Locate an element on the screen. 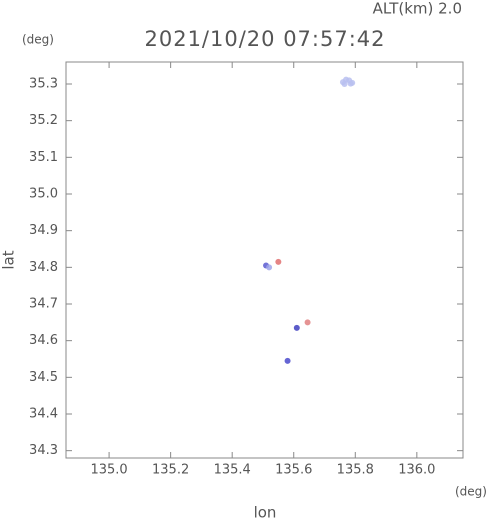 This screenshot has width=491, height=525. y-tick-label: 34.8 is located at coordinates (43, 267).